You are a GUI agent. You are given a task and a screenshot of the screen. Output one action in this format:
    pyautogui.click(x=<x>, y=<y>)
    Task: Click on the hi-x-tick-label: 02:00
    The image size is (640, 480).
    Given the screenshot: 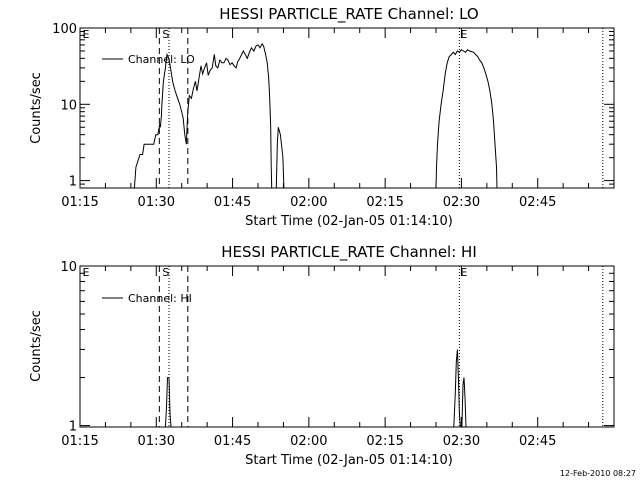 What is the action you would take?
    pyautogui.click(x=308, y=441)
    